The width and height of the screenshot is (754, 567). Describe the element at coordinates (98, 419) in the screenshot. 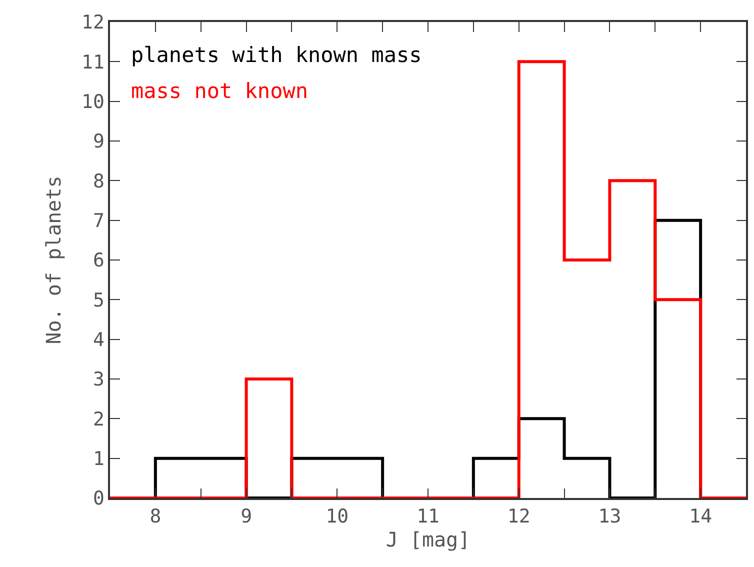

I see `y-tick-label: 2` at that location.